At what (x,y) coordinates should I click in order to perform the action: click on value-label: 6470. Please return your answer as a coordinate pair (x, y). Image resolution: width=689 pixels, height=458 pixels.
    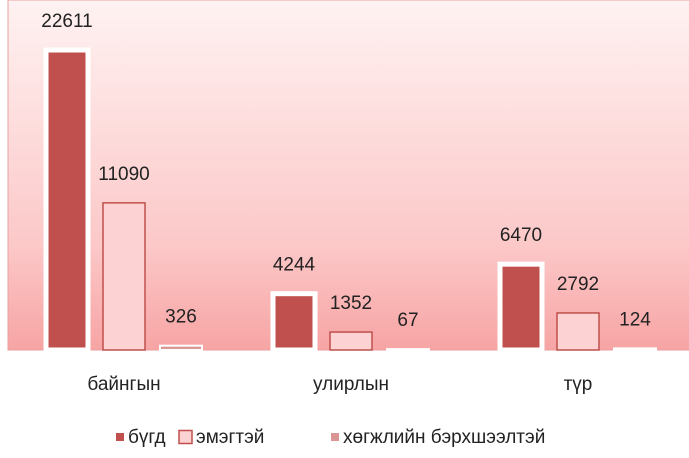
    Looking at the image, I should click on (521, 235).